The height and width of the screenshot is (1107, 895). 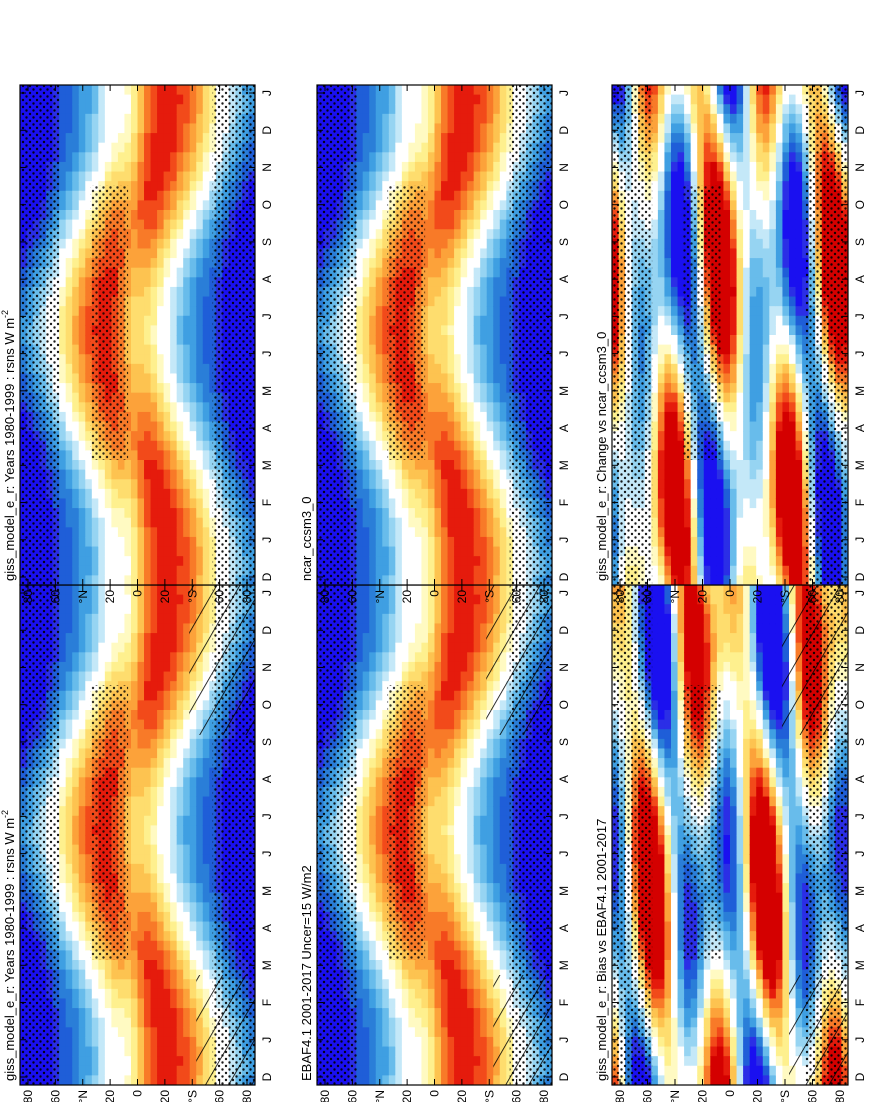 I want to click on hatch-region, so click(x=222, y=660).